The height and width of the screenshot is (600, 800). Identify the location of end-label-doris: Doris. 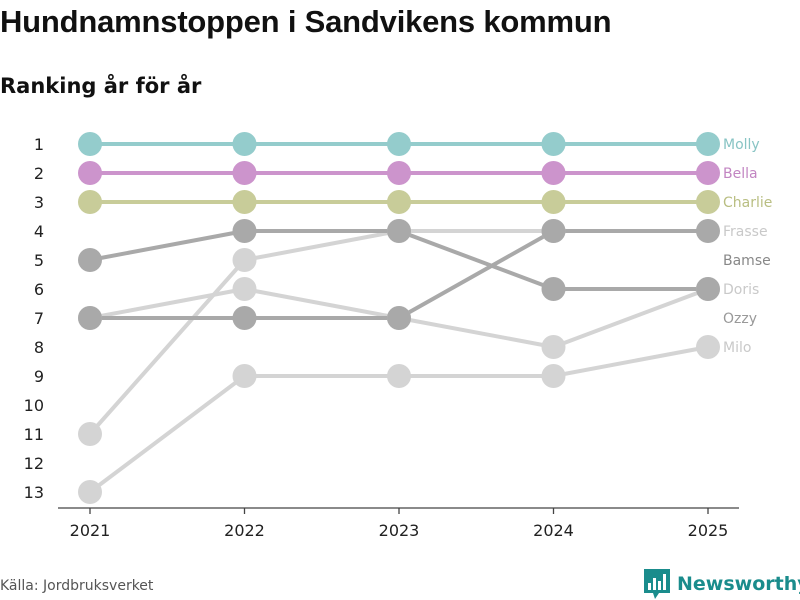
(741, 290).